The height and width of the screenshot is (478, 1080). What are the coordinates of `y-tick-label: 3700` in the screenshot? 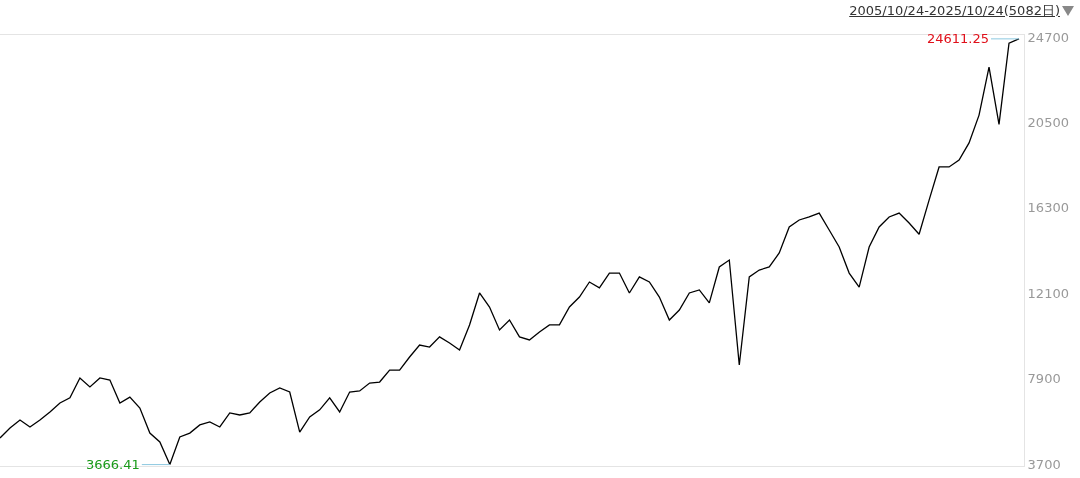 It's located at (1044, 464).